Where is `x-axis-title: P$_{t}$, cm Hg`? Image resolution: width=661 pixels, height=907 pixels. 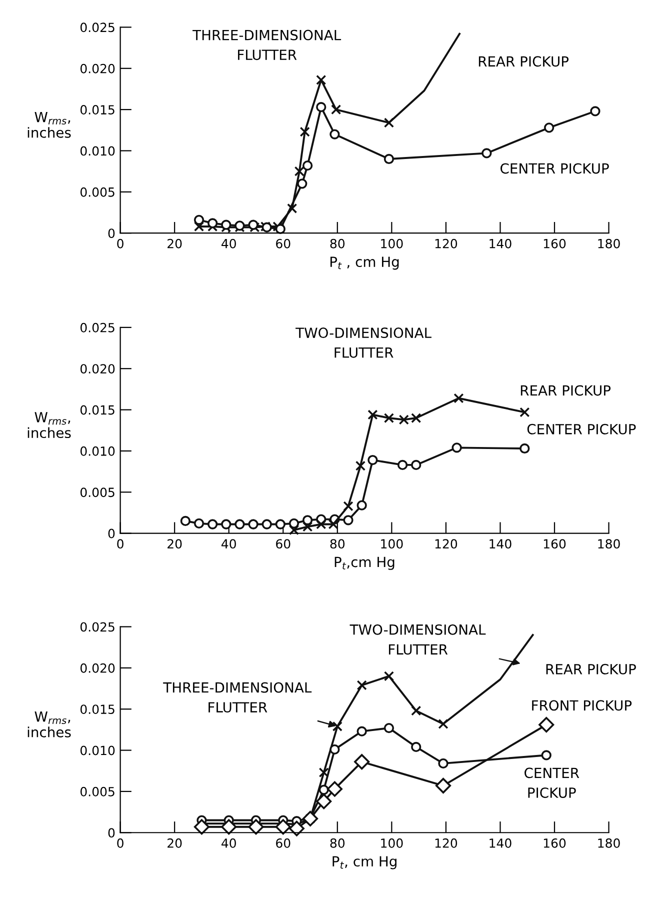 x-axis-title: P$_{t}$, cm Hg is located at coordinates (364, 863).